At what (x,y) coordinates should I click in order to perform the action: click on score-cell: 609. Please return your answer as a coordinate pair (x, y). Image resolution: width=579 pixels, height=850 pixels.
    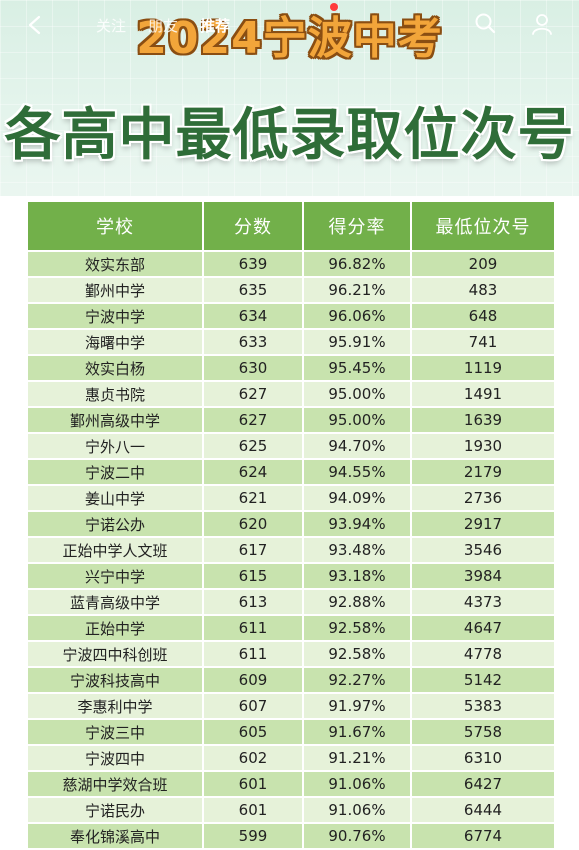
    Looking at the image, I should click on (254, 680).